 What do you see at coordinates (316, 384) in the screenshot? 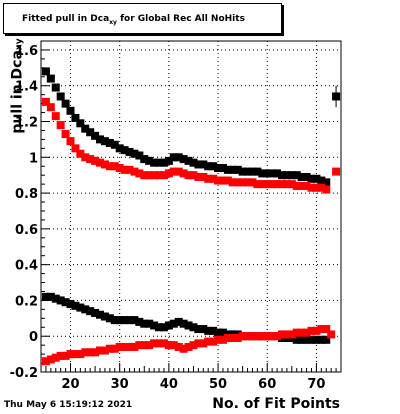
I see `x-tick-label: 70` at bounding box center [316, 384].